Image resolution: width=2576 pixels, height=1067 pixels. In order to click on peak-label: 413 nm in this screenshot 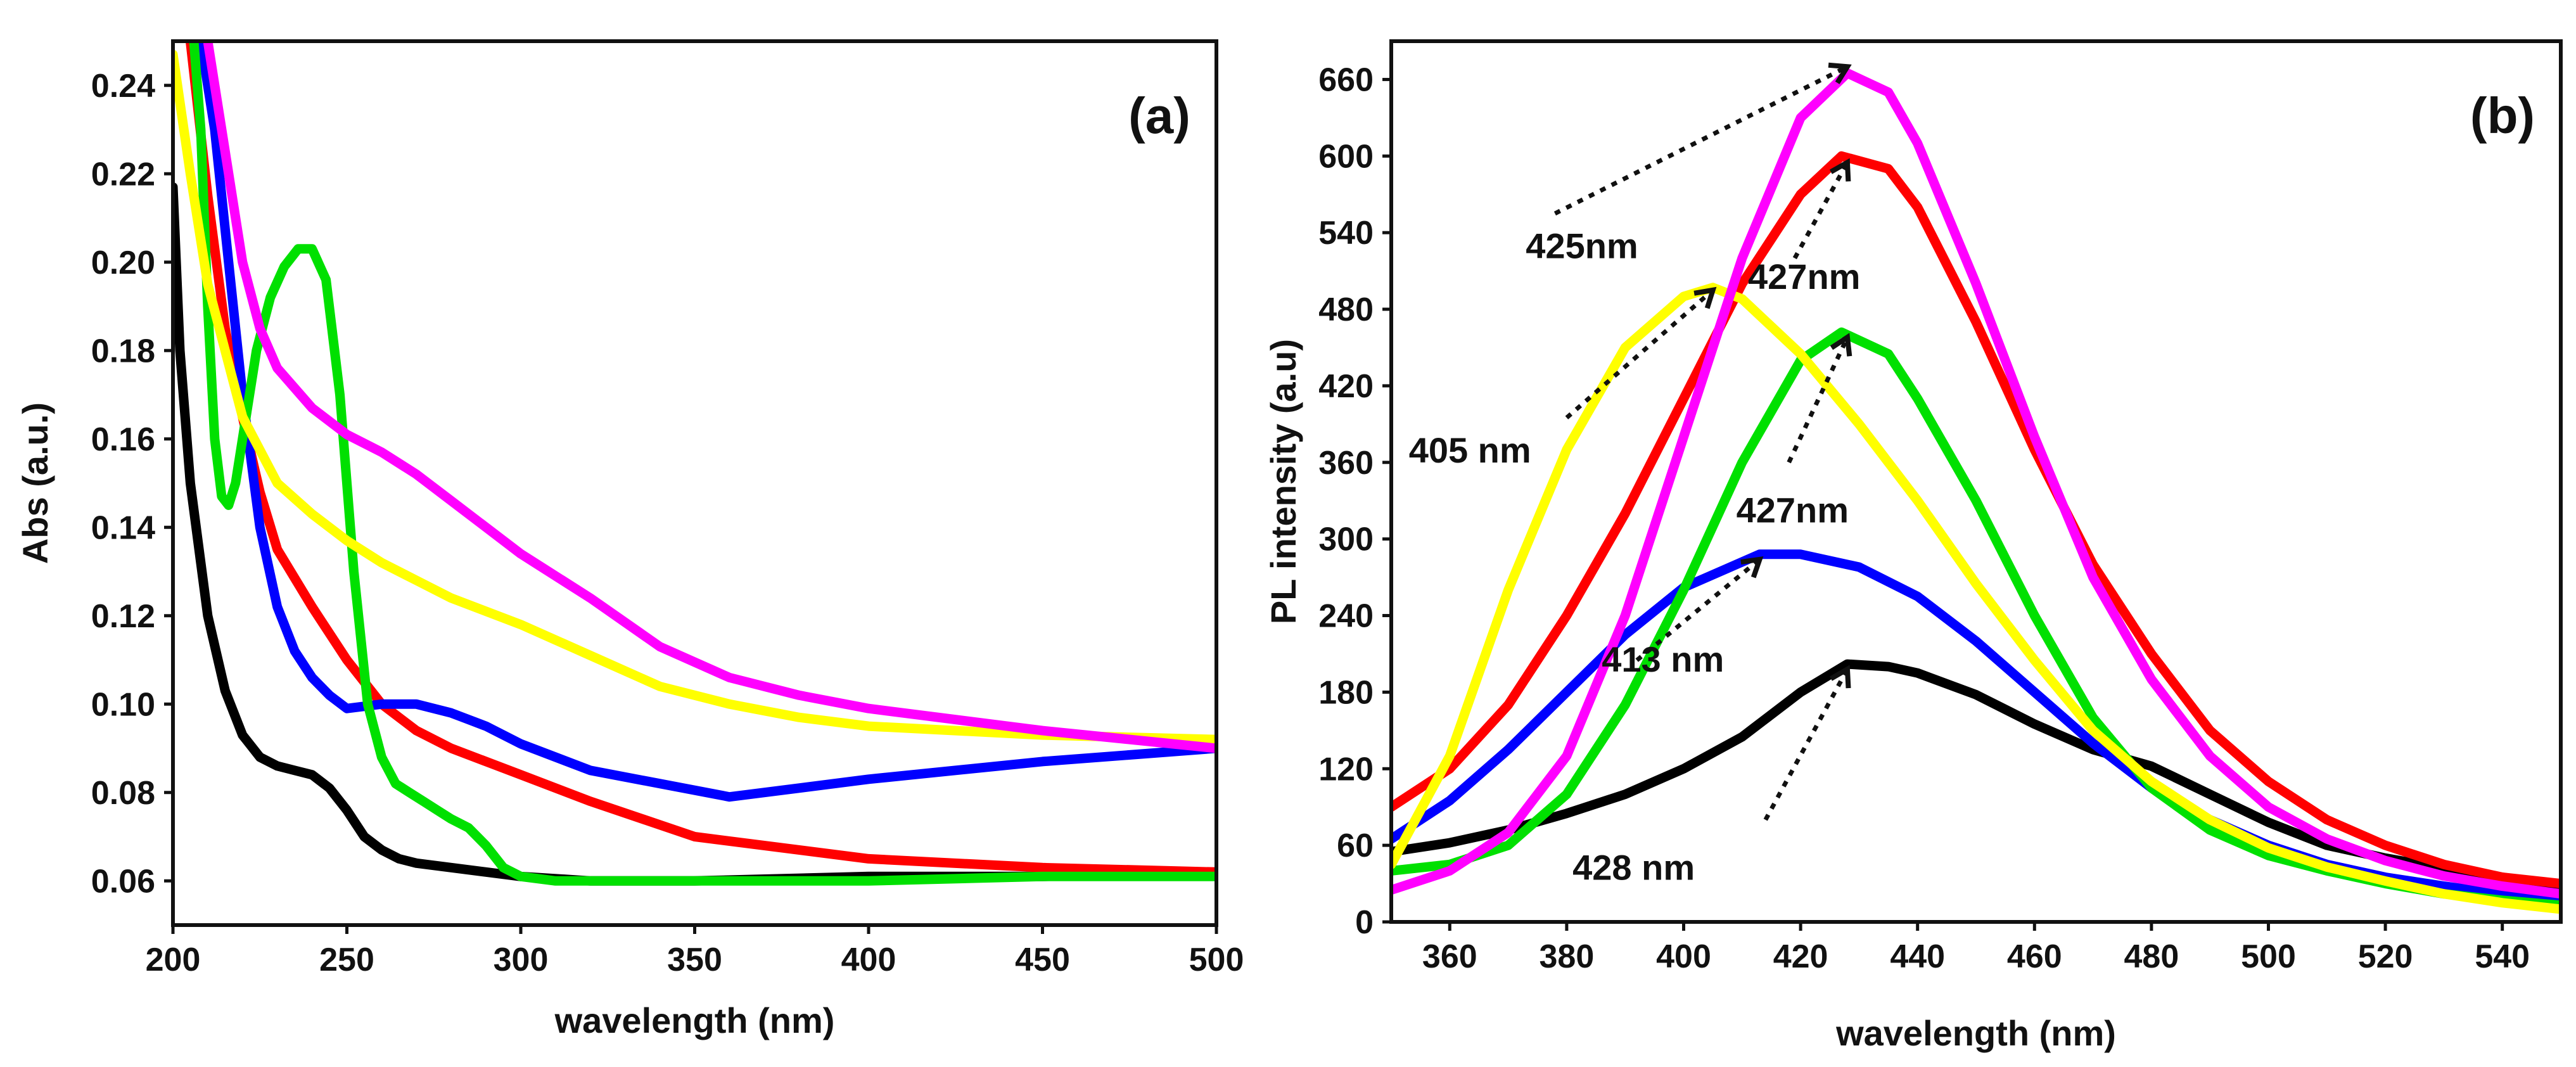, I will do `click(1663, 659)`.